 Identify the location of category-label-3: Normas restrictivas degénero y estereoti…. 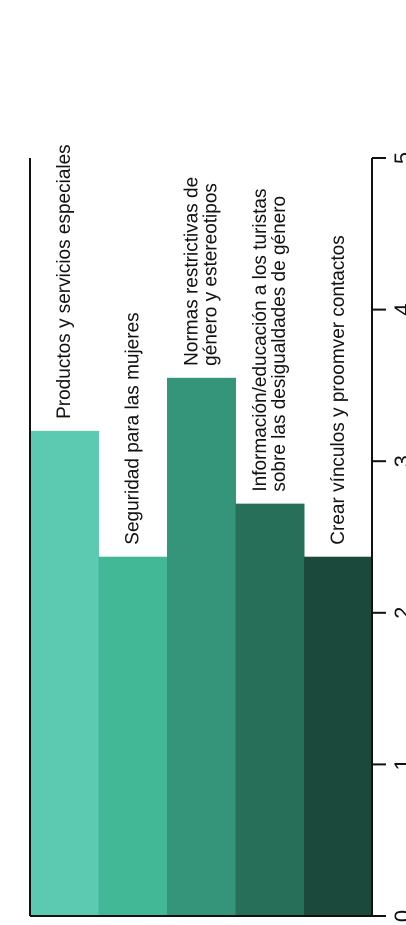
(201, 271).